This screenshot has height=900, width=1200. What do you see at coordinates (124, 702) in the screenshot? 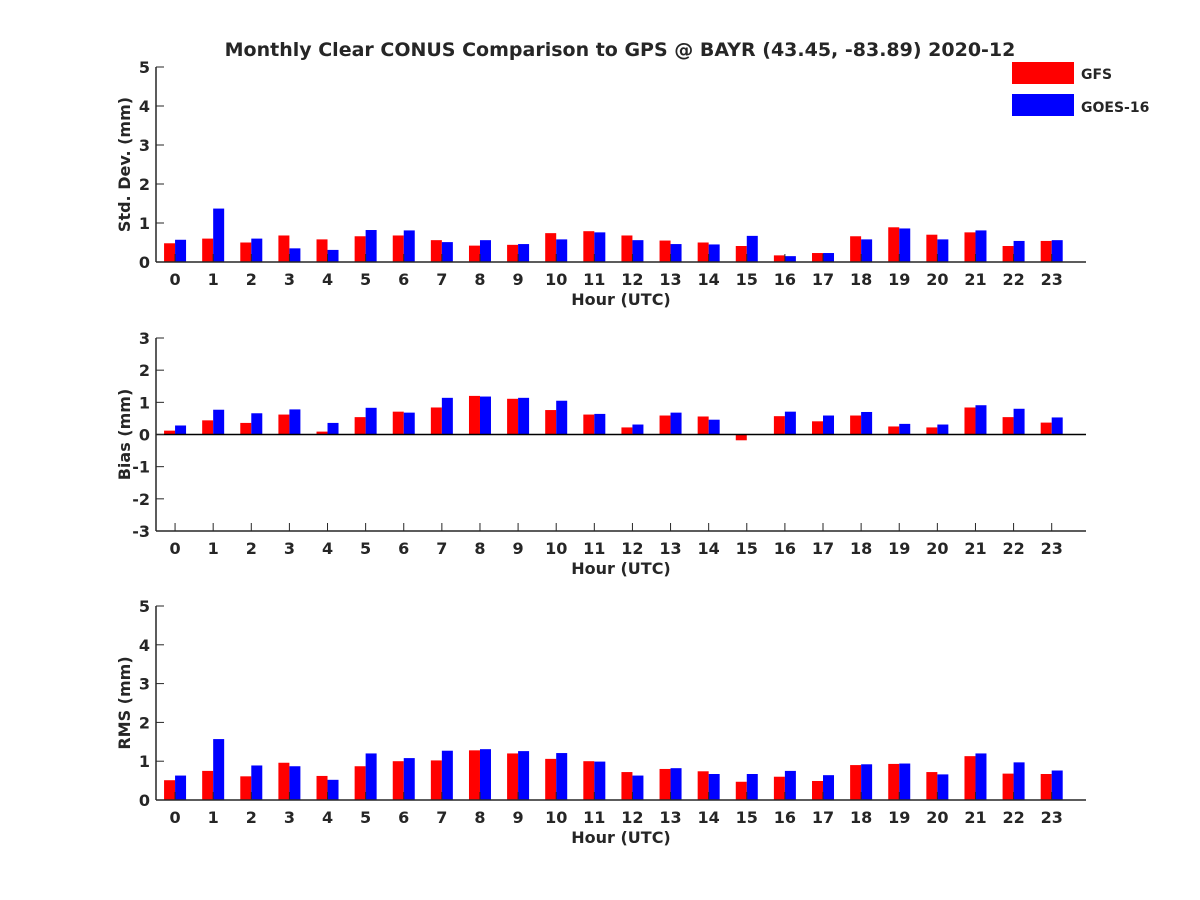
I see `ylabel-rms: RMS (mm)` at bounding box center [124, 702].